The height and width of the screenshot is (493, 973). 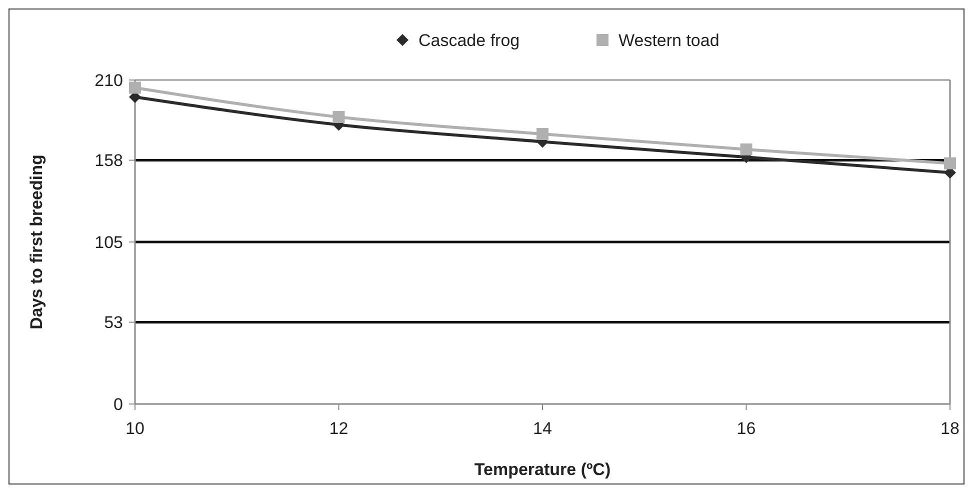 I want to click on y-tick-label: 105, so click(x=108, y=242).